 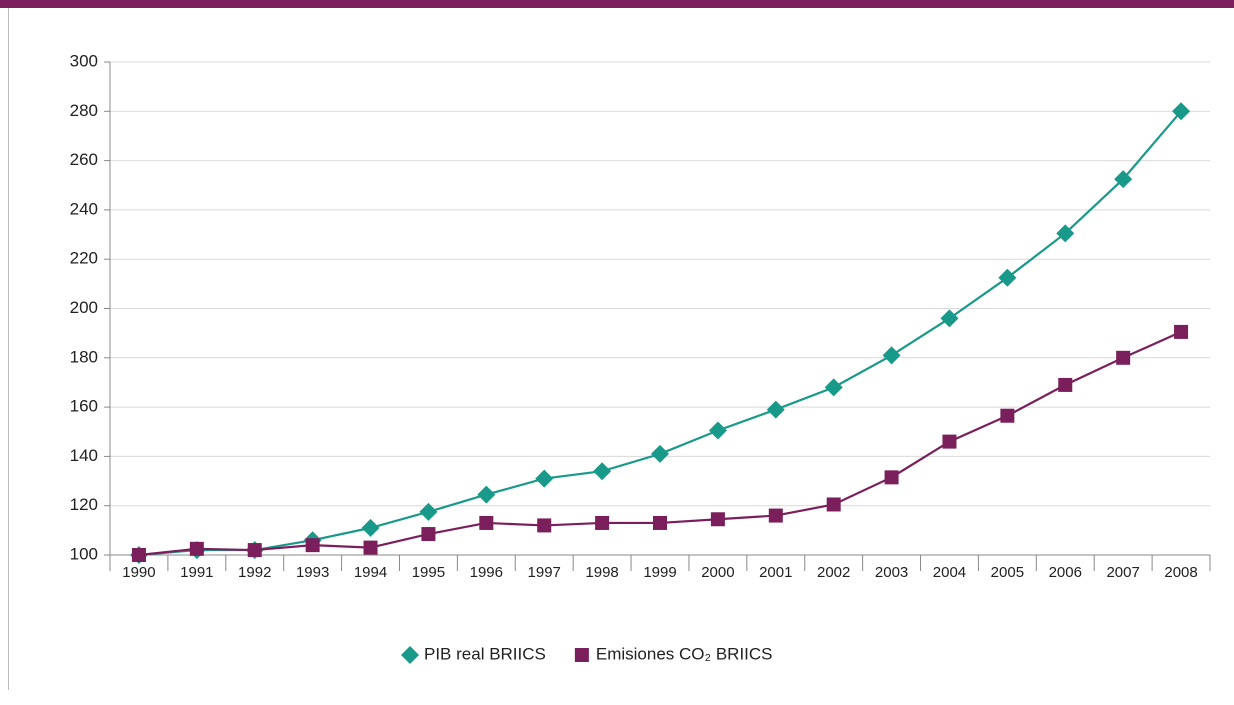 What do you see at coordinates (84, 455) in the screenshot?
I see `y-tick-label: 140` at bounding box center [84, 455].